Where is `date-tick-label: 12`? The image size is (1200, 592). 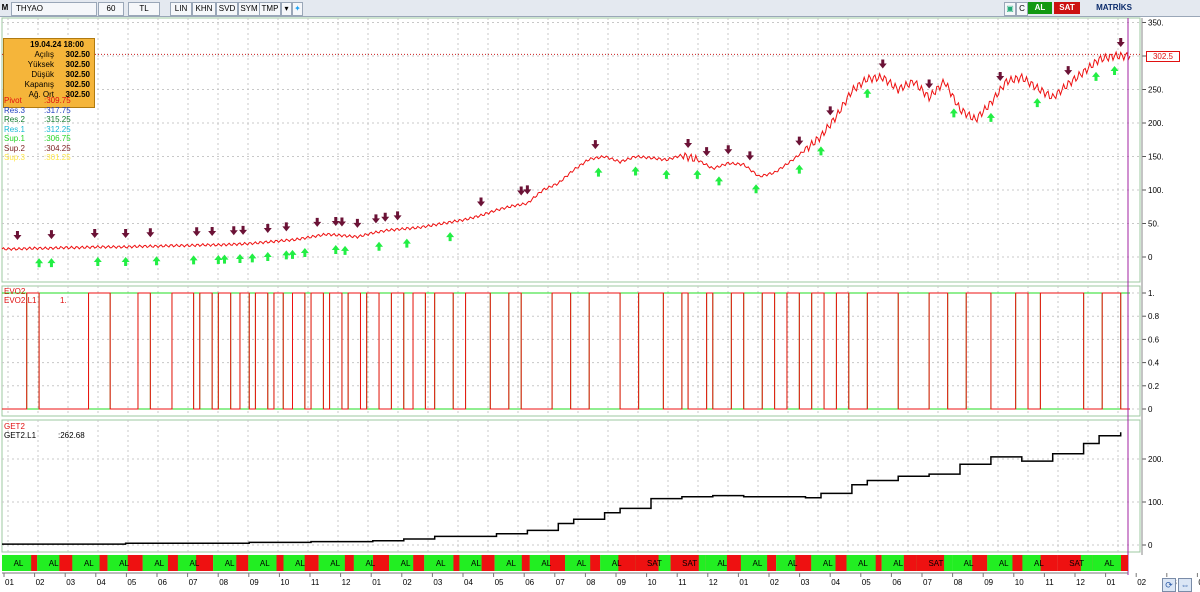 date-tick-label: 12 is located at coordinates (1080, 582).